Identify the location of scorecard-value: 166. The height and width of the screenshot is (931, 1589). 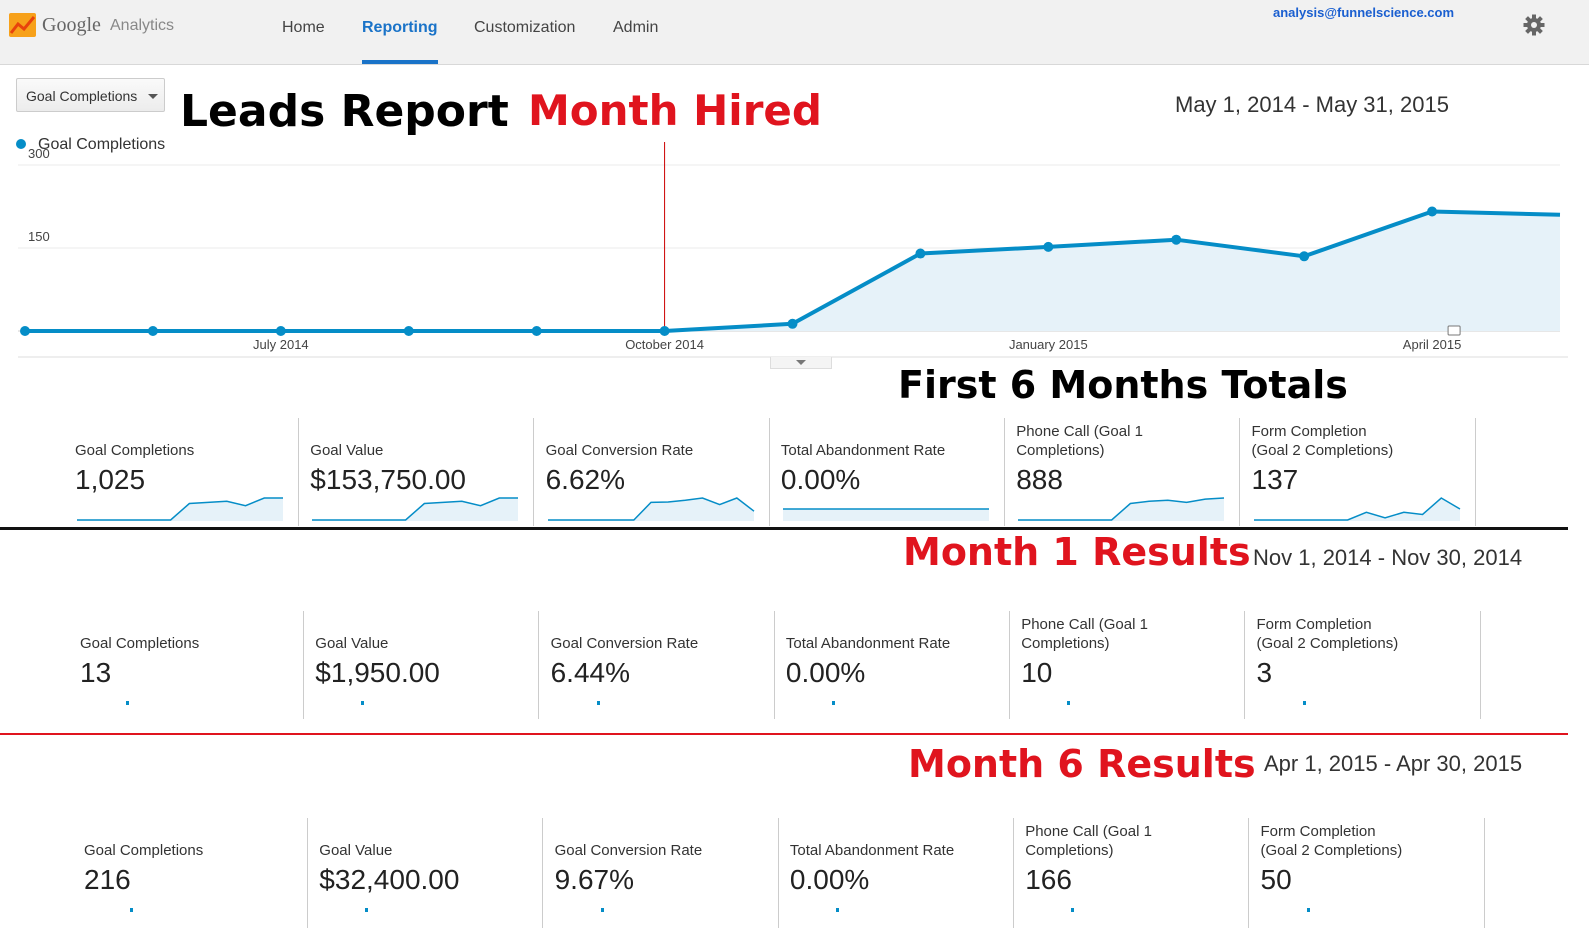
(1048, 879).